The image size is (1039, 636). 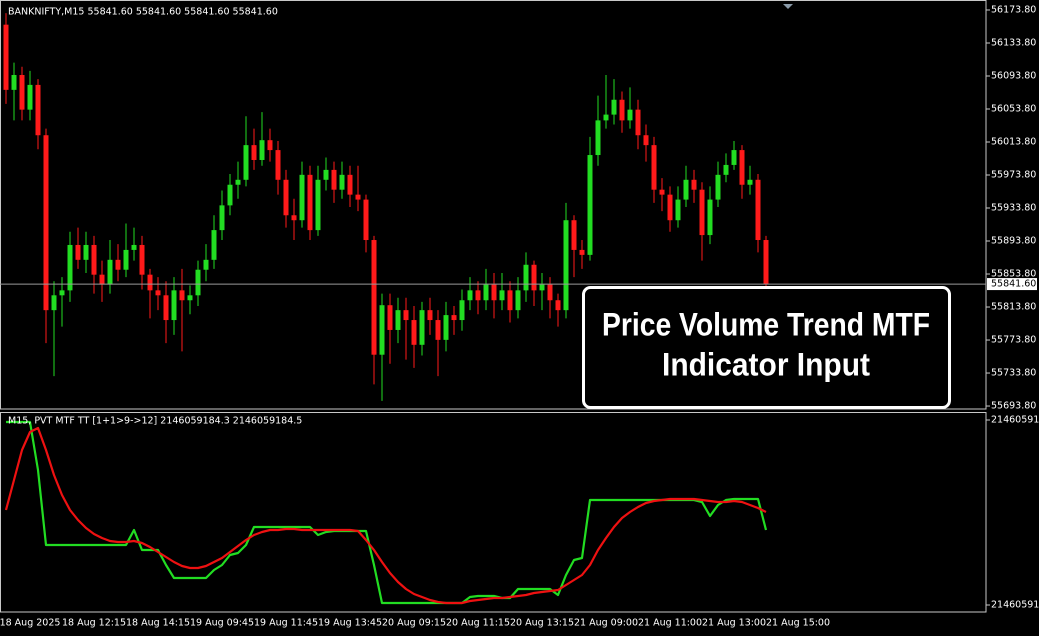 I want to click on y-tick-label: 56013.80, so click(x=1013, y=141).